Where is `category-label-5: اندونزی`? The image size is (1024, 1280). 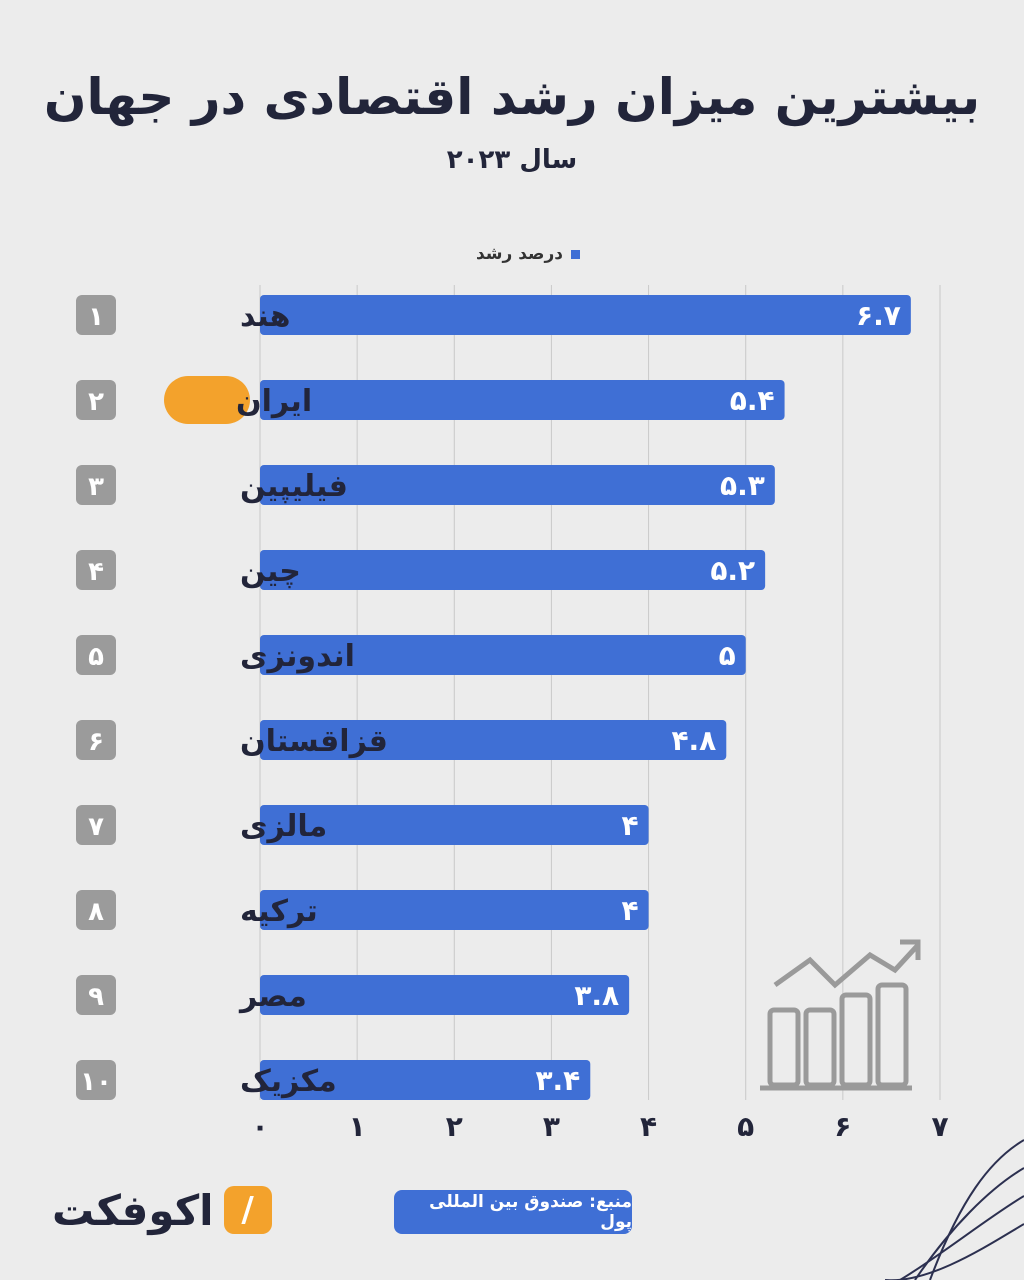
category-label-5: اندونزی is located at coordinates (297, 656).